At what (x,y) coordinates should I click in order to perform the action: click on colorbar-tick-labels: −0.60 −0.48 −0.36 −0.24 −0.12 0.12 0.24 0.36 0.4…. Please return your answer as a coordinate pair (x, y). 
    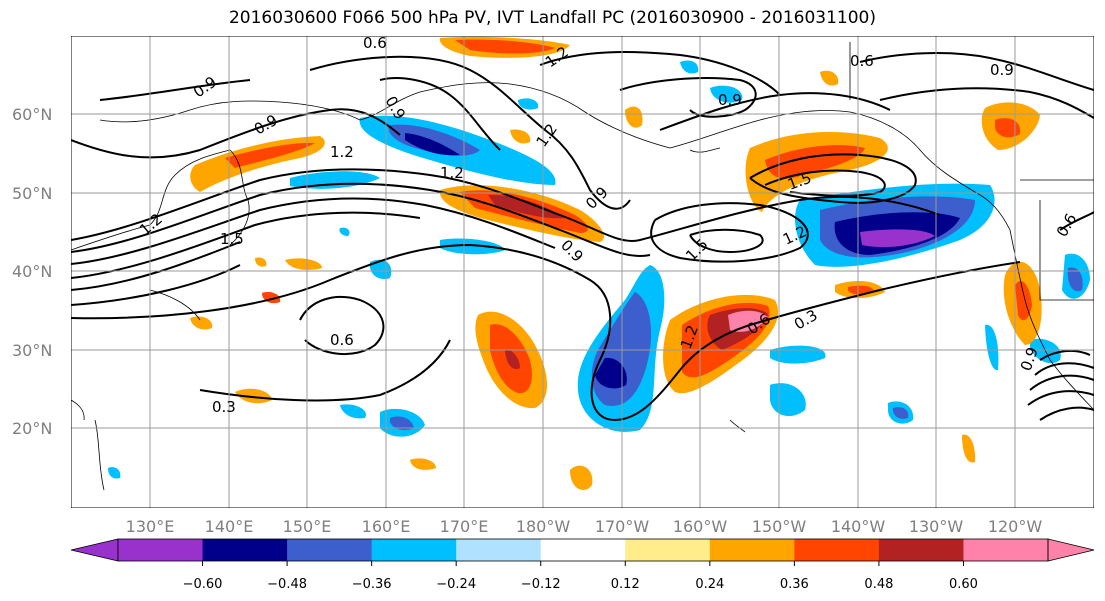
    Looking at the image, I should click on (580, 576).